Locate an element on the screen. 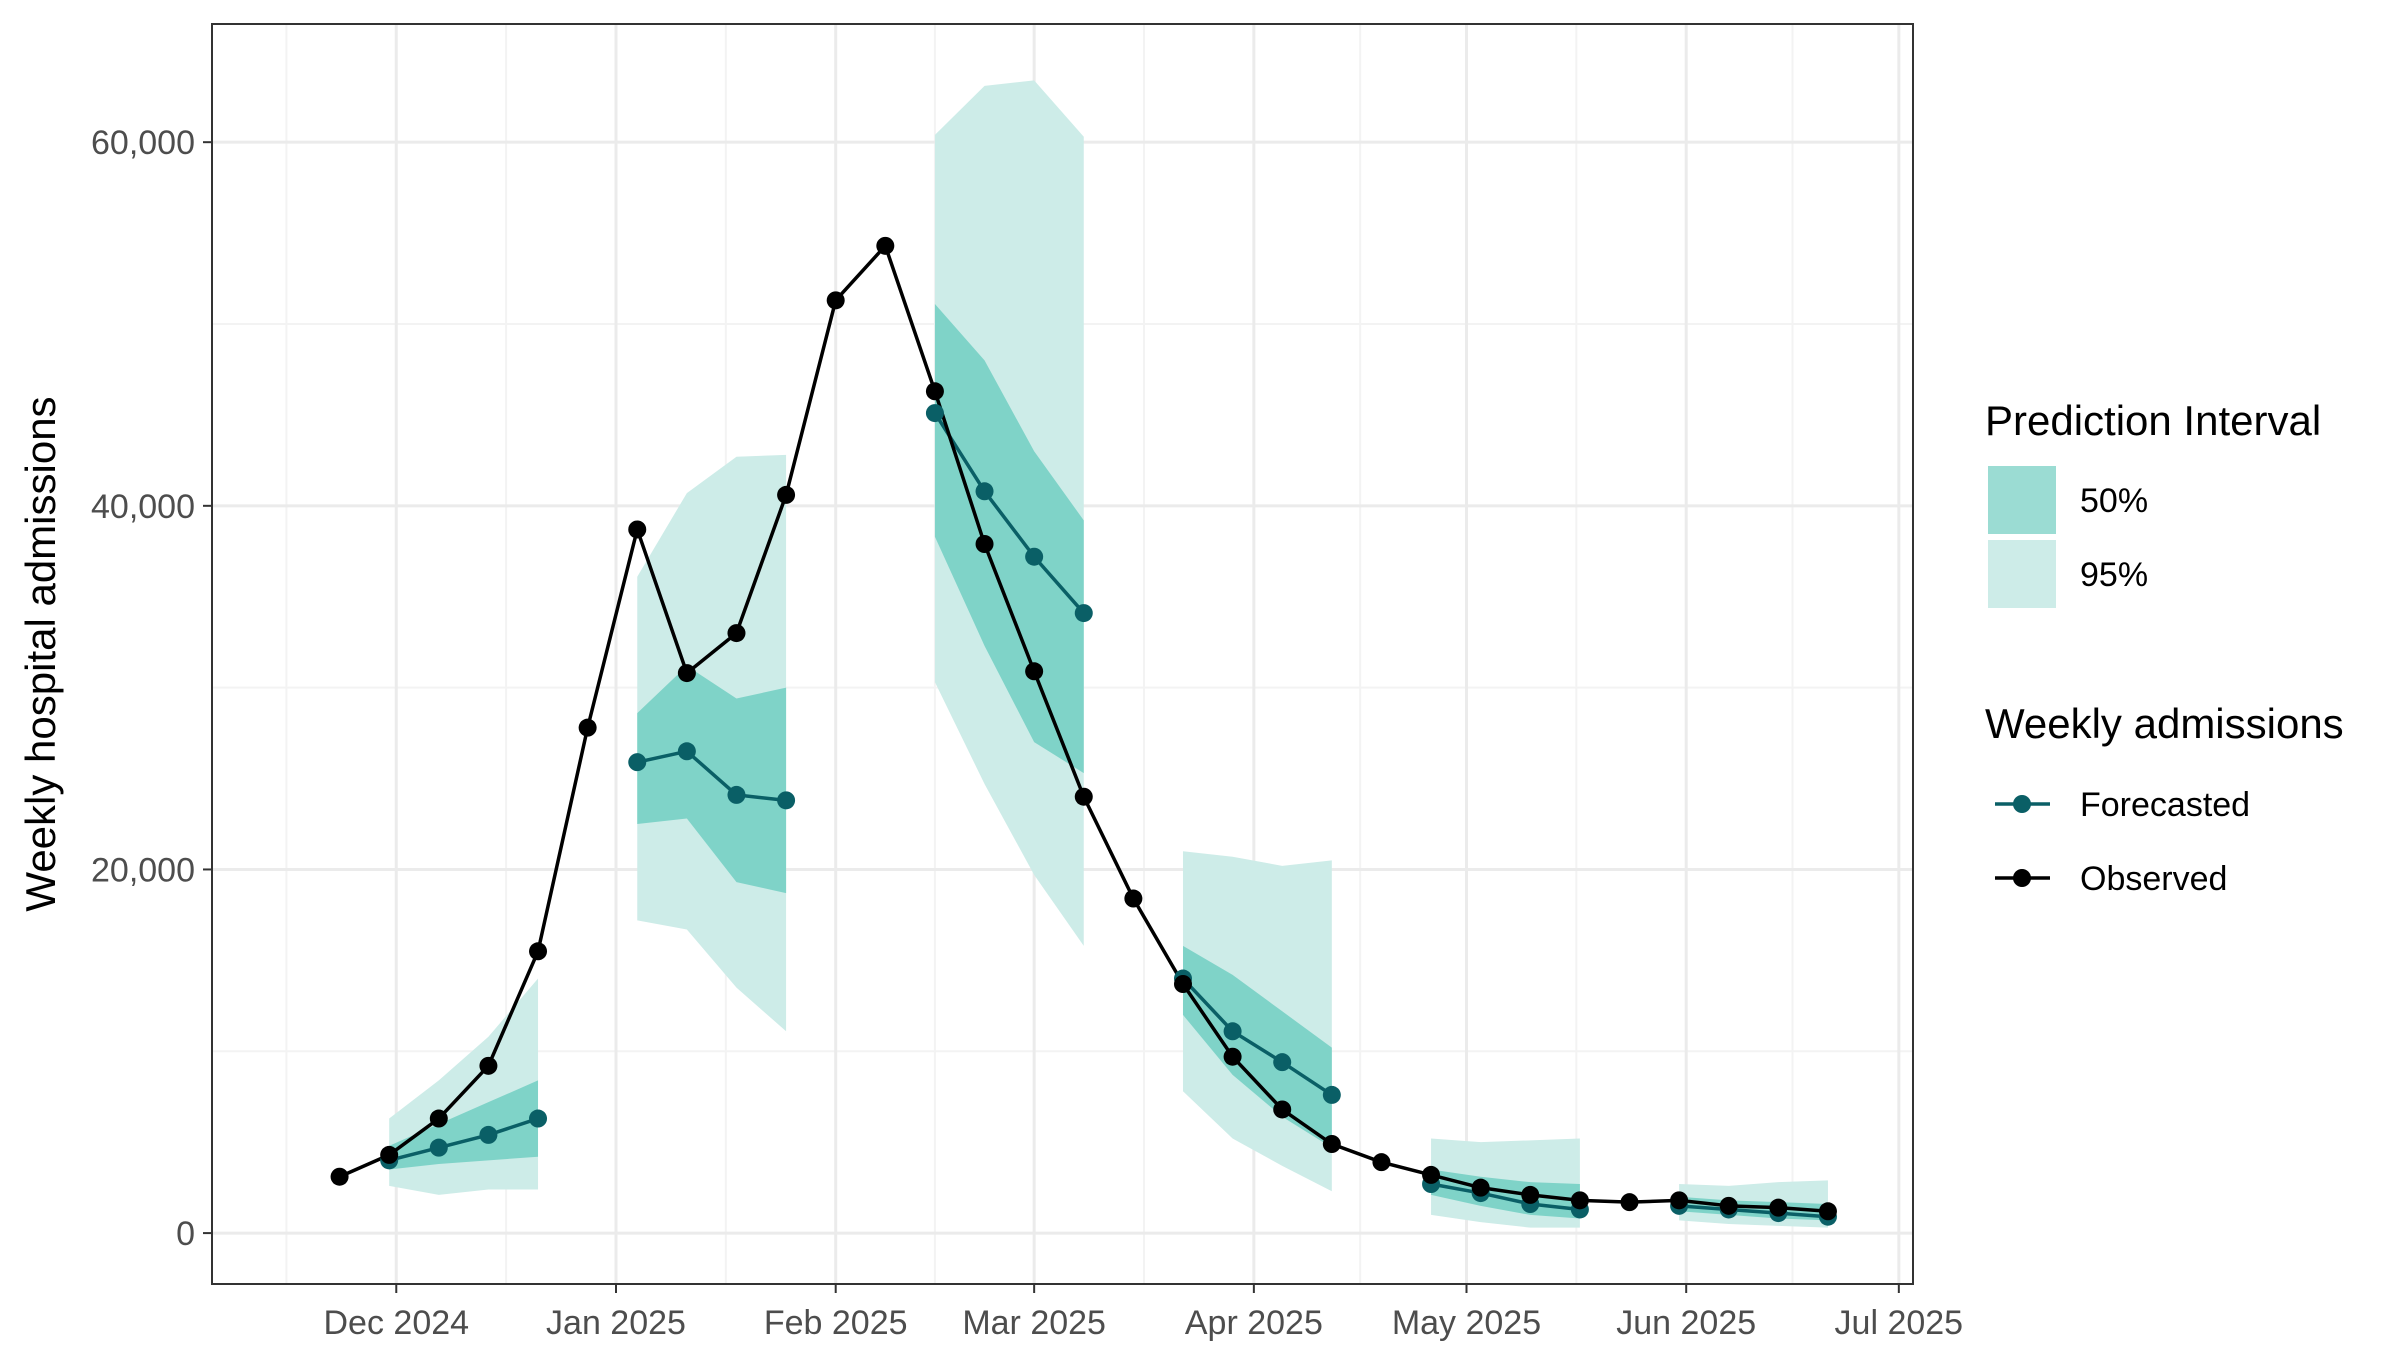  legend-label-observed: Observed is located at coordinates (2153, 879).